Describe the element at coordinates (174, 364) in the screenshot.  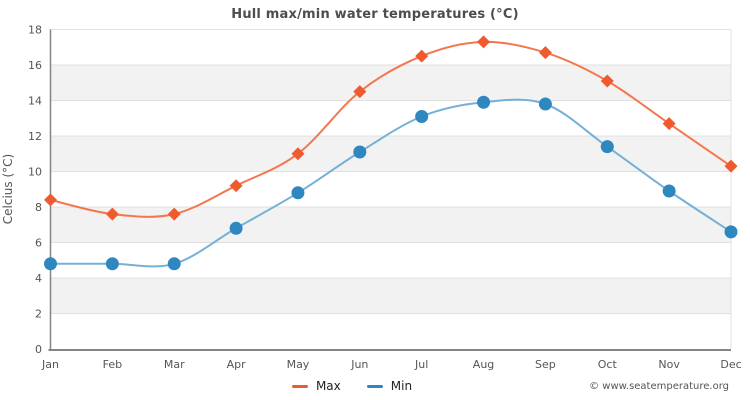
I see `x-tick-label: Mar` at that location.